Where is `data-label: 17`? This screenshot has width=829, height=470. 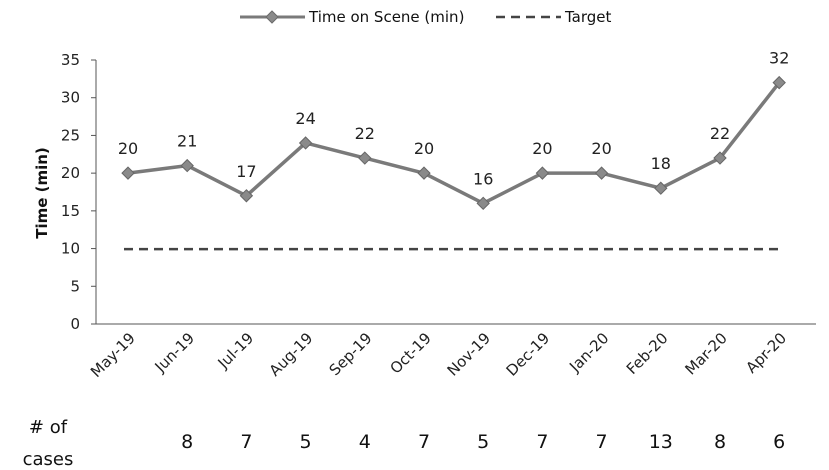 data-label: 17 is located at coordinates (246, 171).